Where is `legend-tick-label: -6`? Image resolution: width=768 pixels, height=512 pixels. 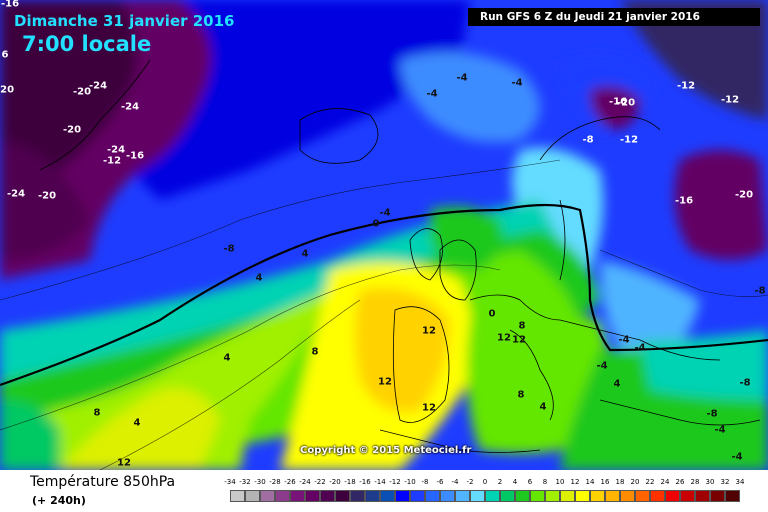
legend-tick-label: -6 is located at coordinates (440, 482).